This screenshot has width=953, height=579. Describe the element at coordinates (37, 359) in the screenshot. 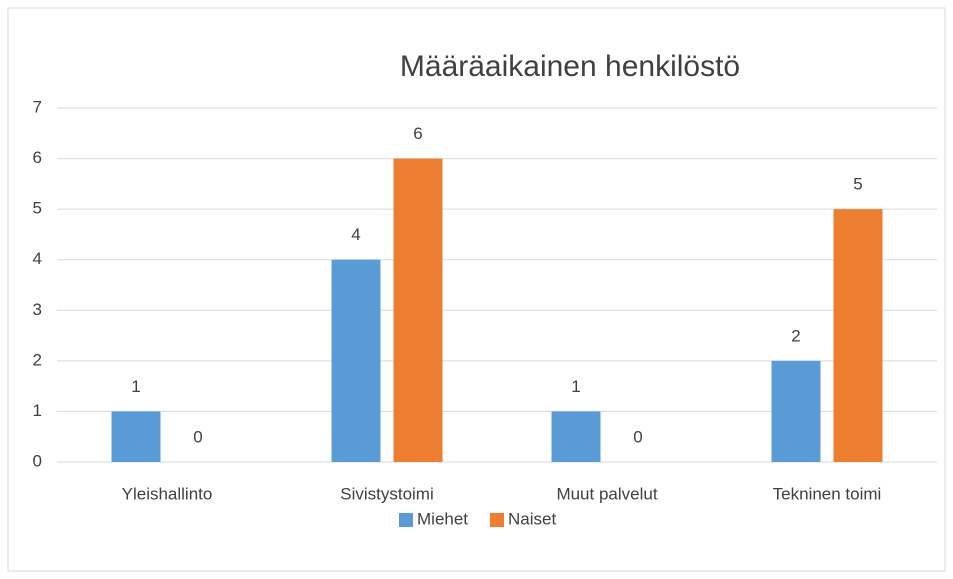

I see `y-tick-label: 2` at that location.